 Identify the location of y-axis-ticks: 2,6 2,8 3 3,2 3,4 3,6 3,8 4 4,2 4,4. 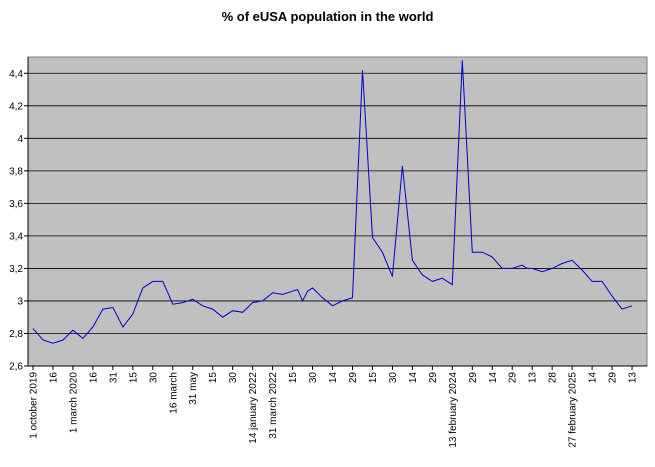
(18, 221).